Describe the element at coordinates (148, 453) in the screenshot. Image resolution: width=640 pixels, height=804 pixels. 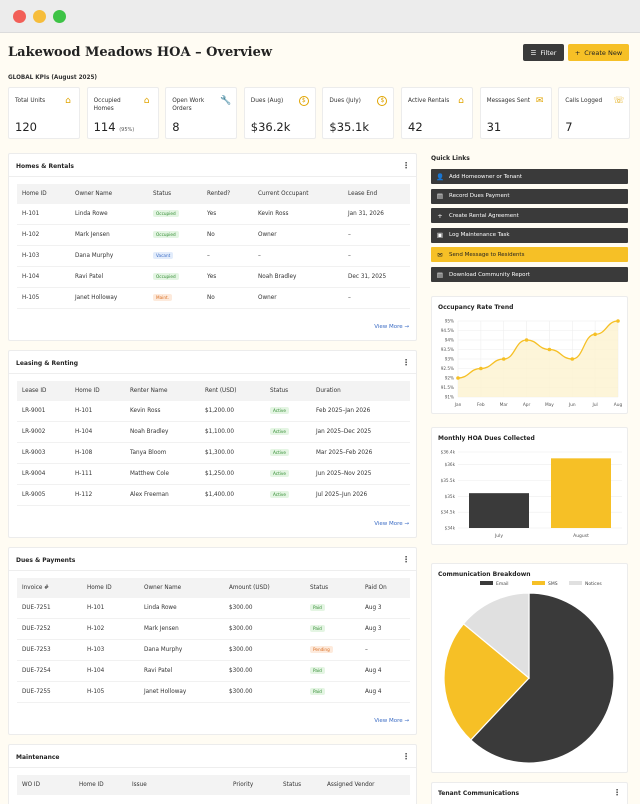
I see `table-cell: Tanya Bloom` at that location.